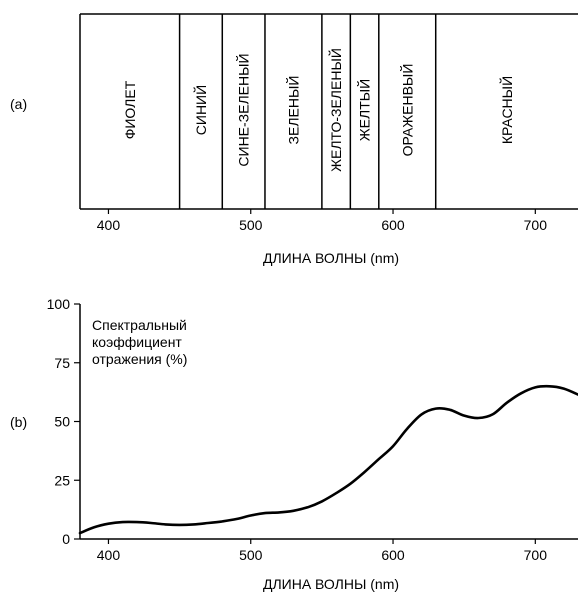 Image resolution: width=578 pixels, height=594 pixels. What do you see at coordinates (322, 221) in the screenshot?
I see `x-axis-ticks-a: 400 500 600 700` at bounding box center [322, 221].